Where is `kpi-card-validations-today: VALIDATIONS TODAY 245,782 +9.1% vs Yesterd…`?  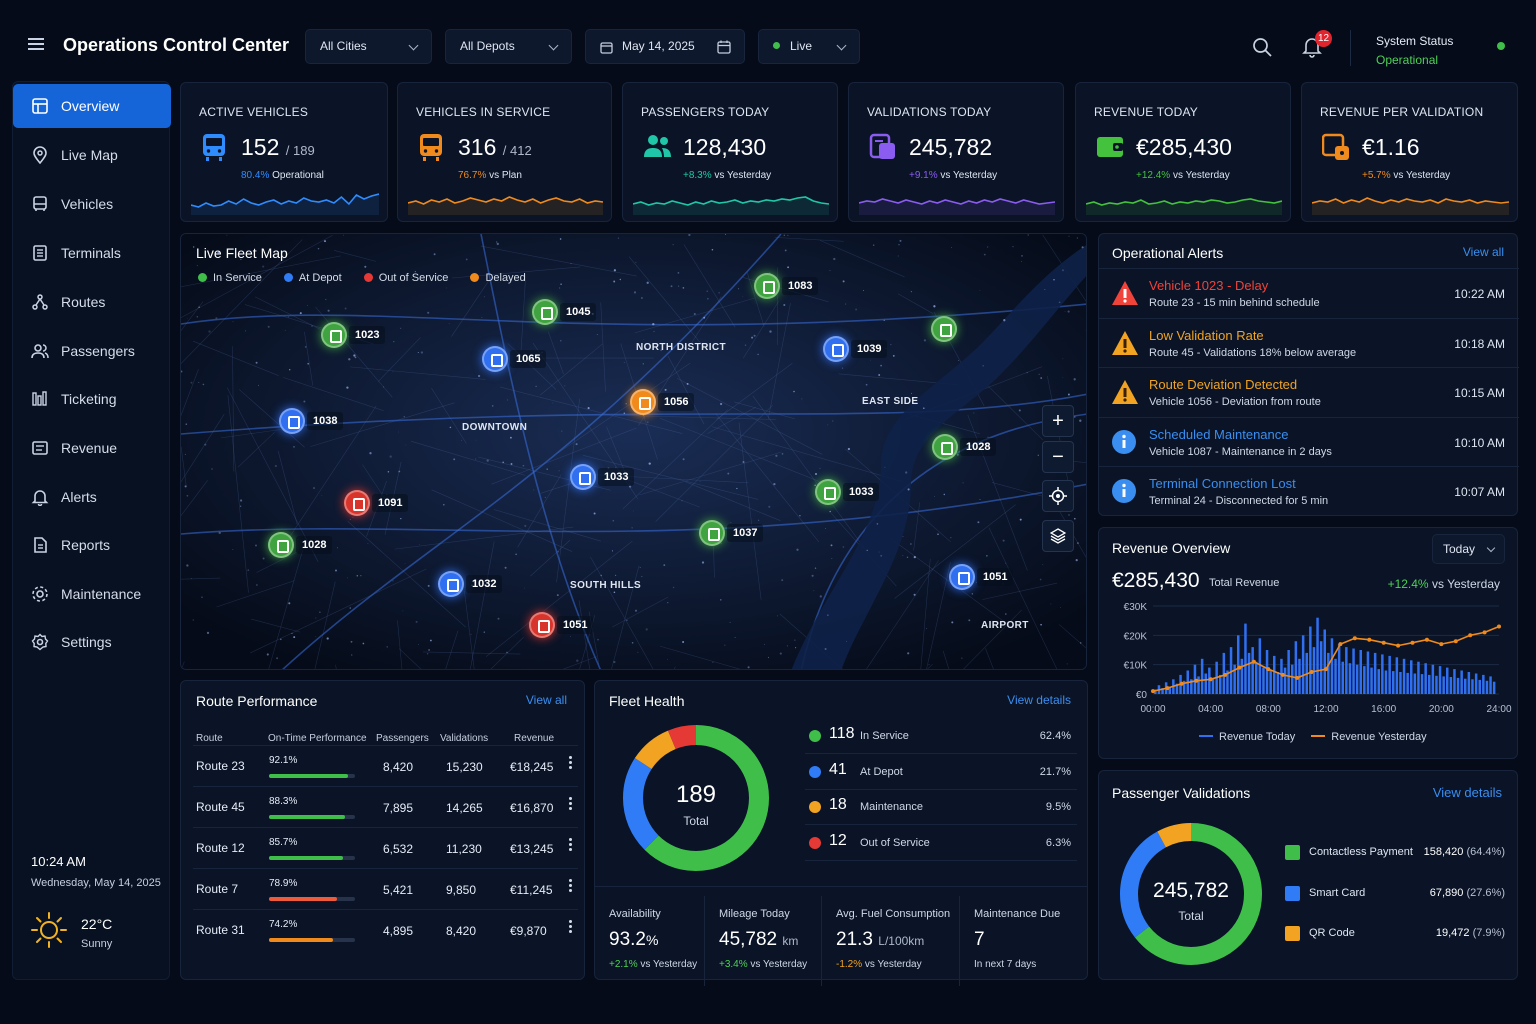
kpi-card-validations-today: VALIDATIONS TODAY 245,782 +9.1% vs Yesterd… is located at coordinates (956, 152).